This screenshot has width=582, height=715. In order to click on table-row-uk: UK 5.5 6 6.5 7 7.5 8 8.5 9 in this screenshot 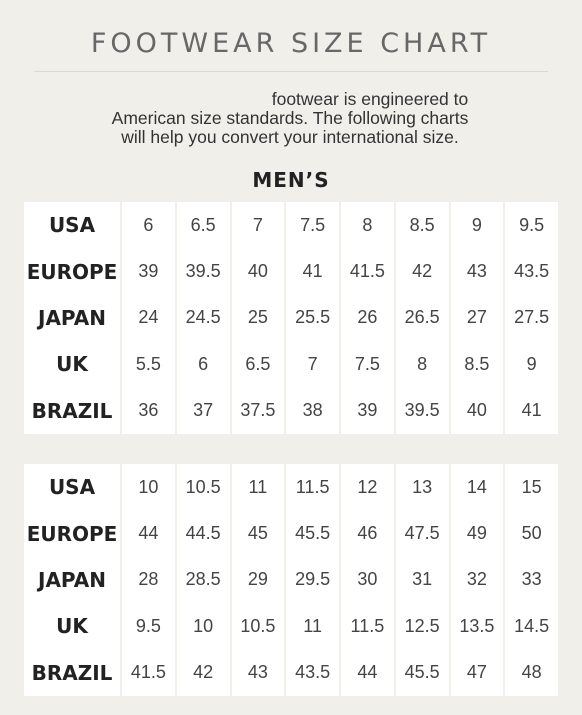, I will do `click(291, 364)`.